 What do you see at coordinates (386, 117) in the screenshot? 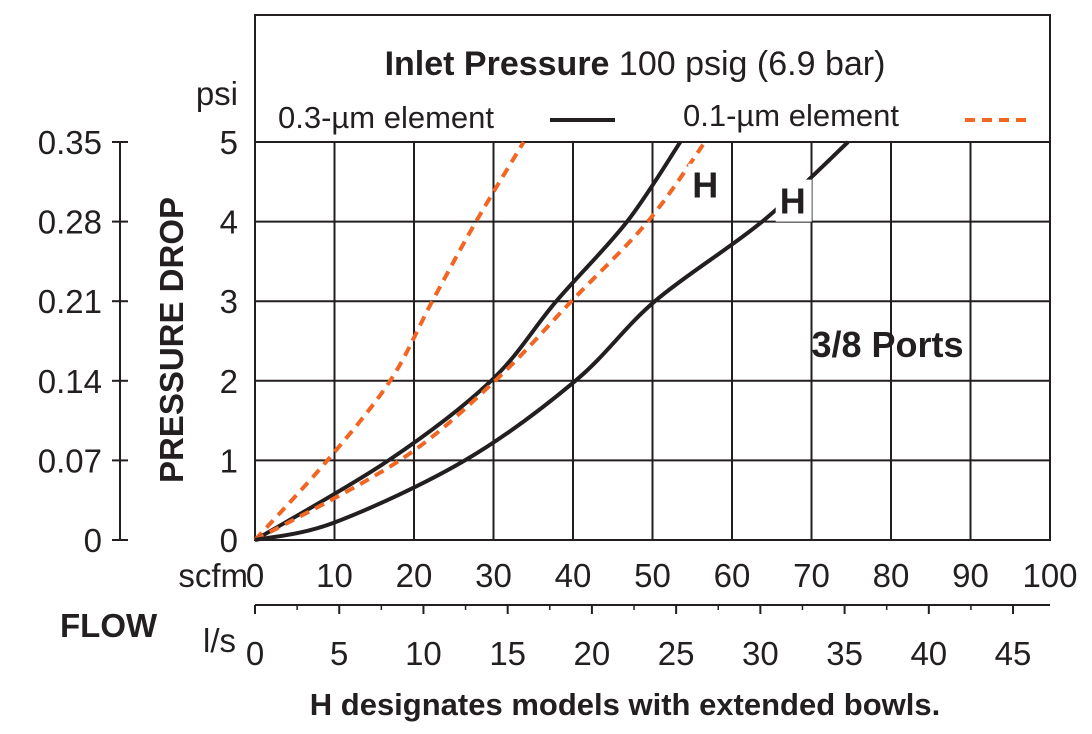
I see `legend-label-0: 0.3-µm element` at bounding box center [386, 117].